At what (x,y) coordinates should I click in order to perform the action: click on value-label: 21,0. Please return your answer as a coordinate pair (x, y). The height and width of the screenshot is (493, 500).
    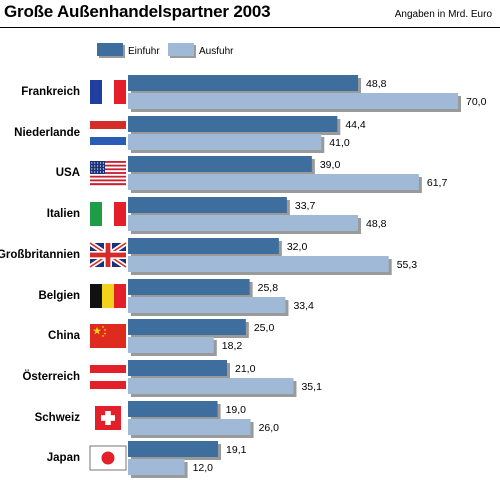
    Looking at the image, I should click on (245, 369).